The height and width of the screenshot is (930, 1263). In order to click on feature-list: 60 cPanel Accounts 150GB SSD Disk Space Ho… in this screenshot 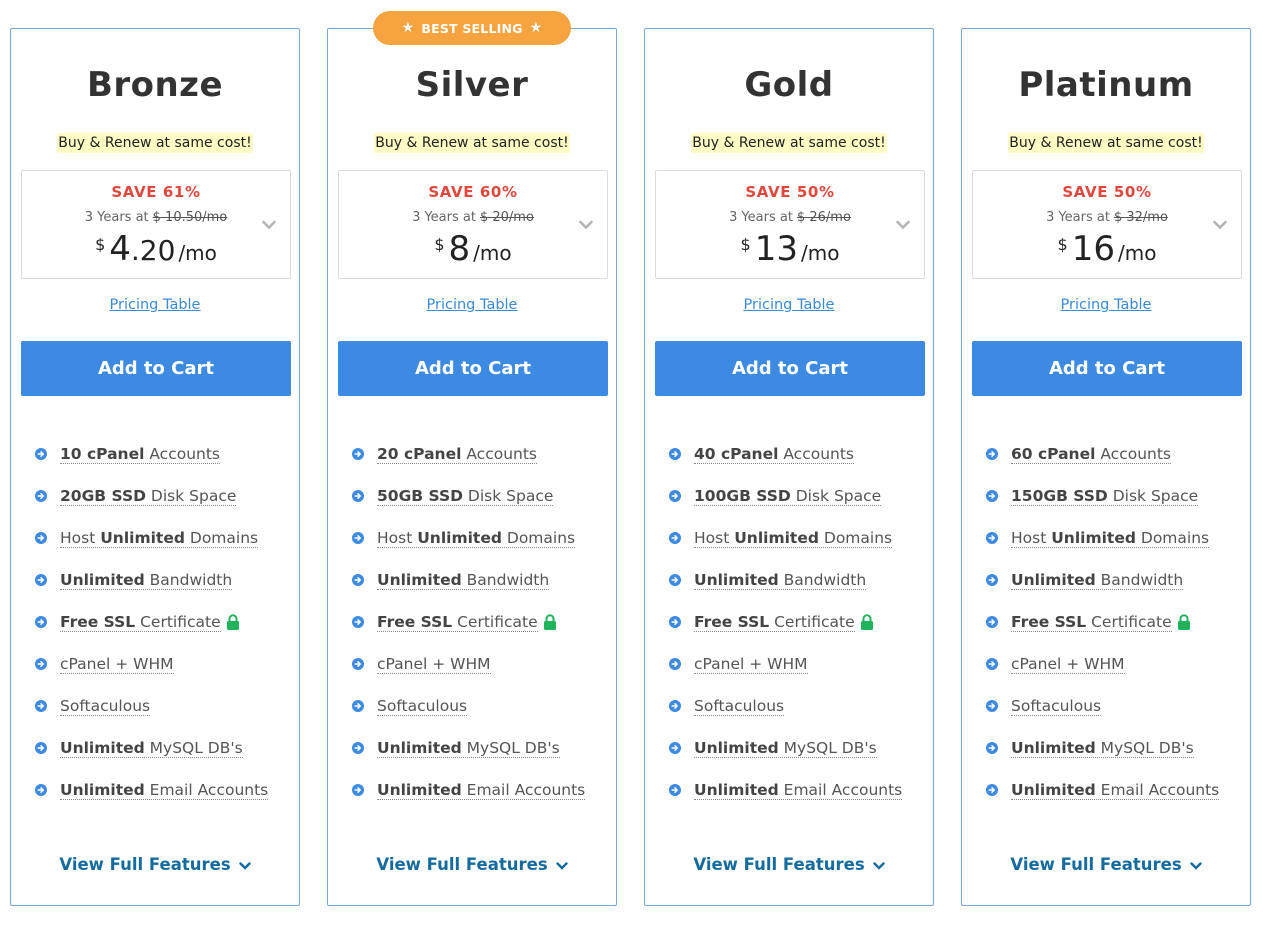, I will do `click(1106, 622)`.